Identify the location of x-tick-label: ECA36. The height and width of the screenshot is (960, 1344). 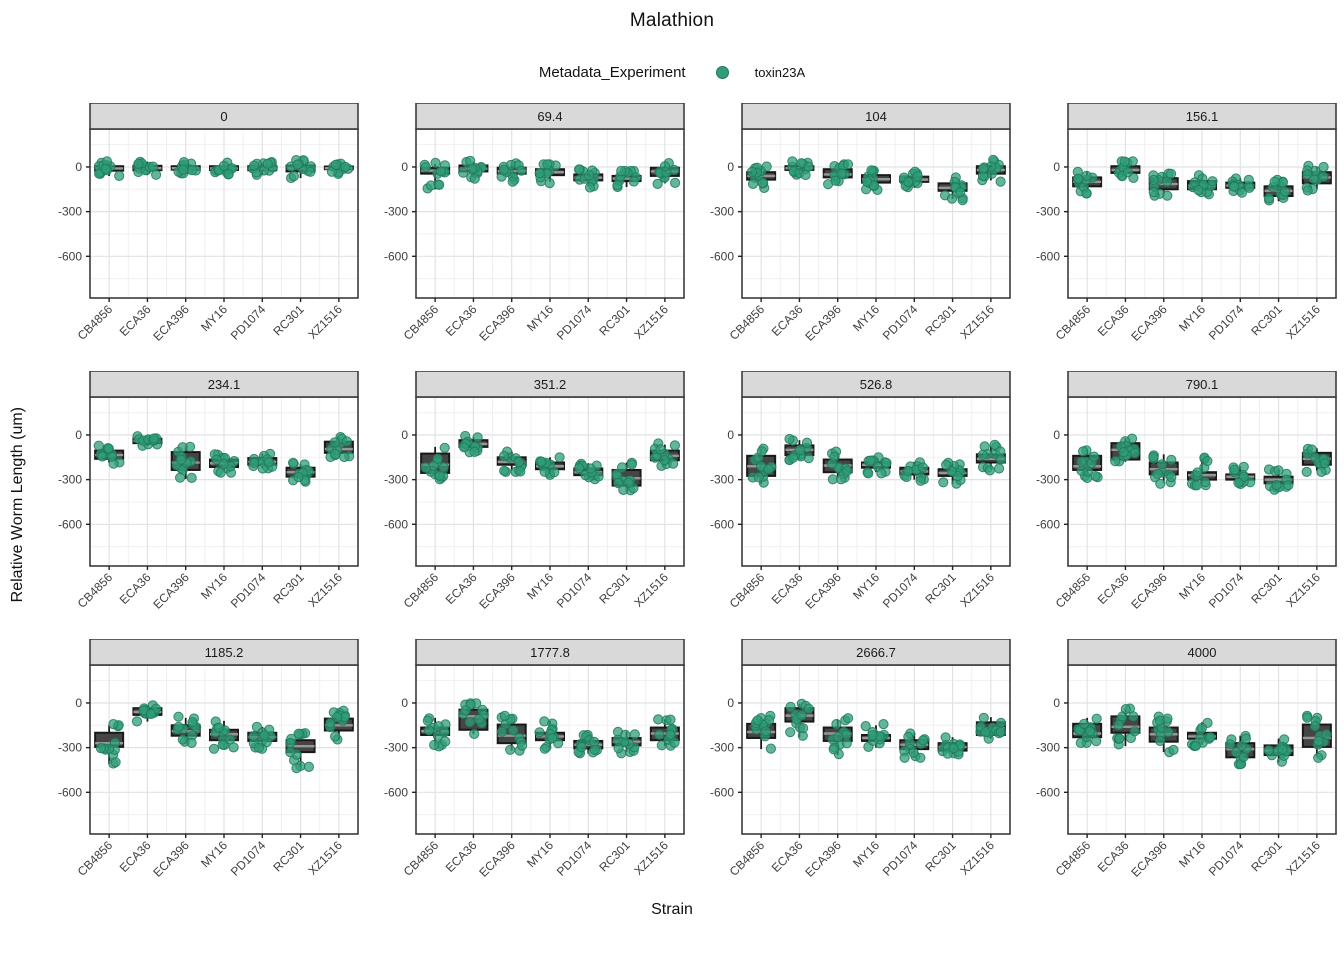
(135, 320).